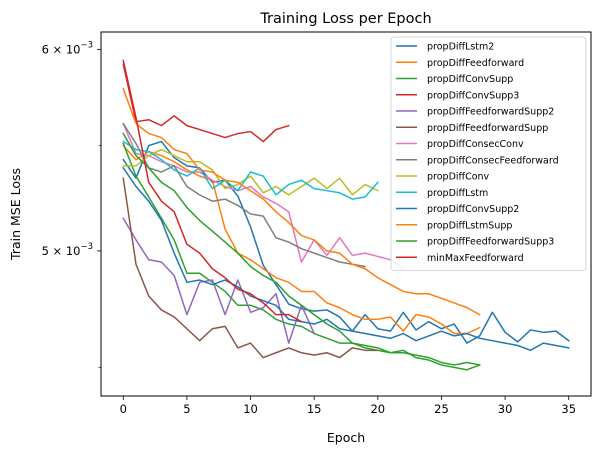 The image size is (602, 455). What do you see at coordinates (441, 409) in the screenshot?
I see `x-tick-label: 25` at bounding box center [441, 409].